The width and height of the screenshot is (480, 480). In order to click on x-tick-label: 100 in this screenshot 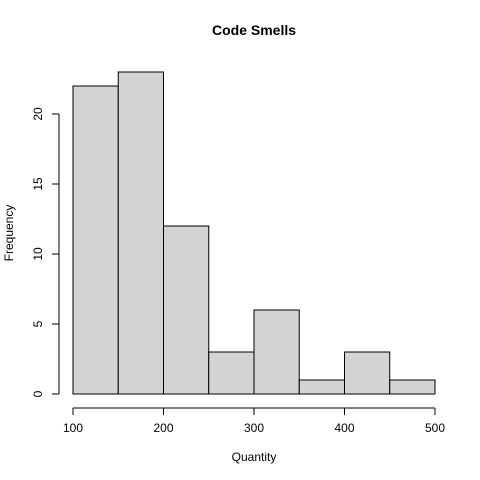, I will do `click(73, 428)`.